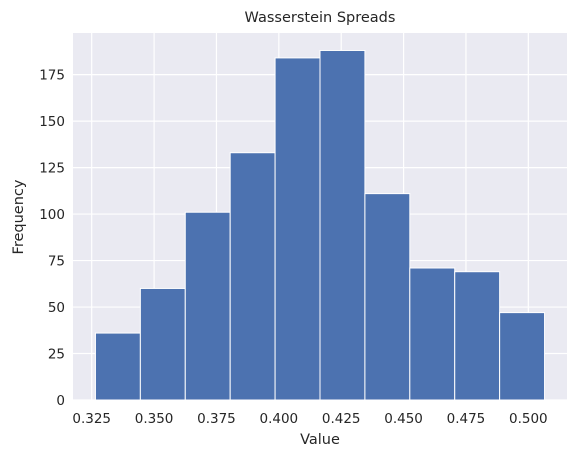 This screenshot has width=578, height=458. What do you see at coordinates (52, 76) in the screenshot?
I see `y-tick-label: 175` at bounding box center [52, 76].